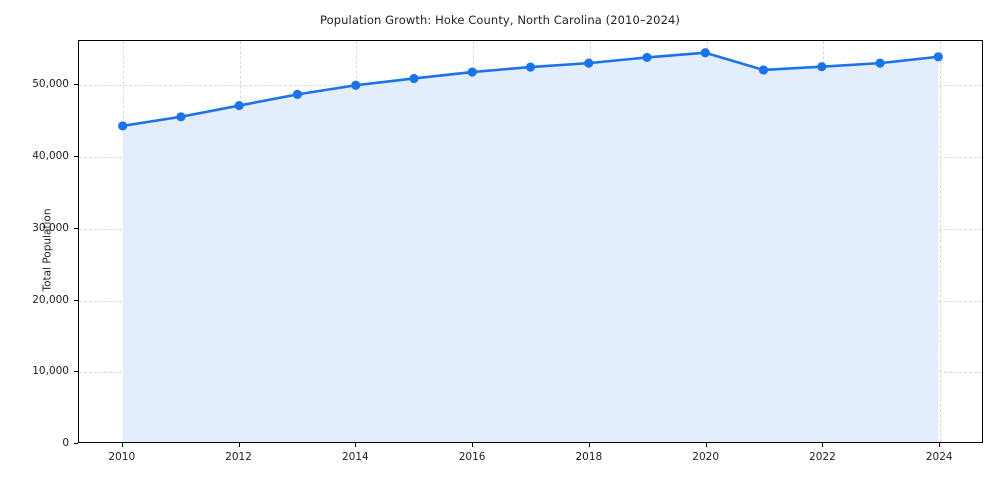 The width and height of the screenshot is (1000, 500). I want to click on y-axis-label: Total Population, so click(47, 250).